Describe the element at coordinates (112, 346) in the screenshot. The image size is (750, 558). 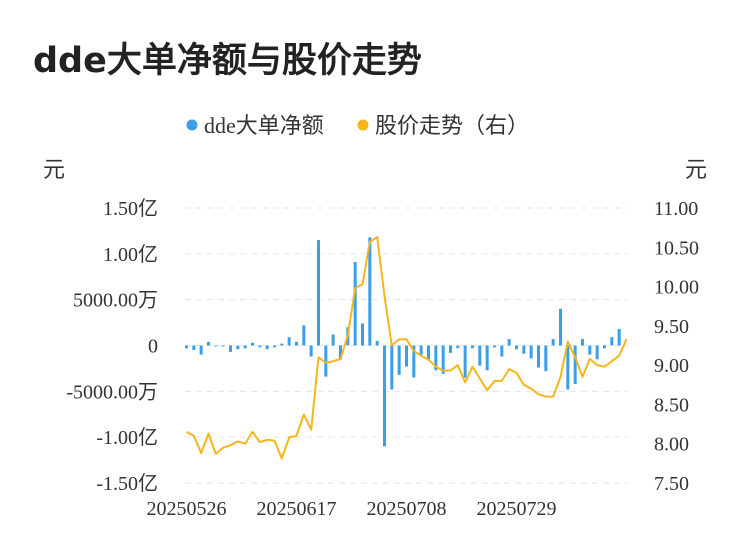
I see `left-axis-ticks: 1.50亿 1.00亿 5000.00万 0 -5000.00万 -1.00亿 -1.50亿` at that location.